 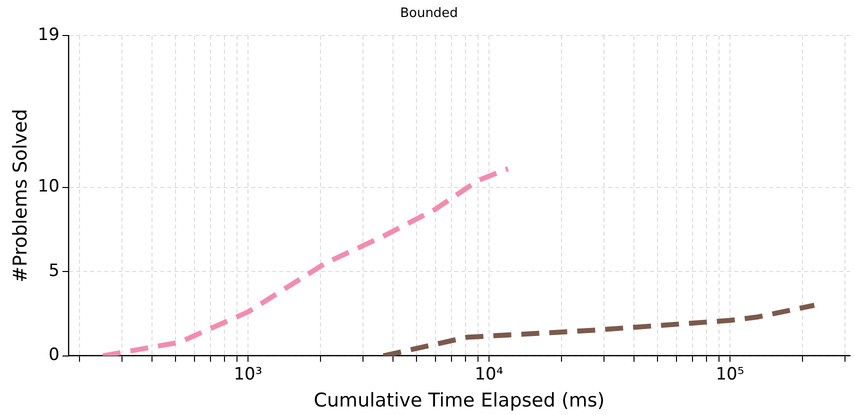 What do you see at coordinates (248, 374) in the screenshot?
I see `x-tick-label: 10³` at bounding box center [248, 374].